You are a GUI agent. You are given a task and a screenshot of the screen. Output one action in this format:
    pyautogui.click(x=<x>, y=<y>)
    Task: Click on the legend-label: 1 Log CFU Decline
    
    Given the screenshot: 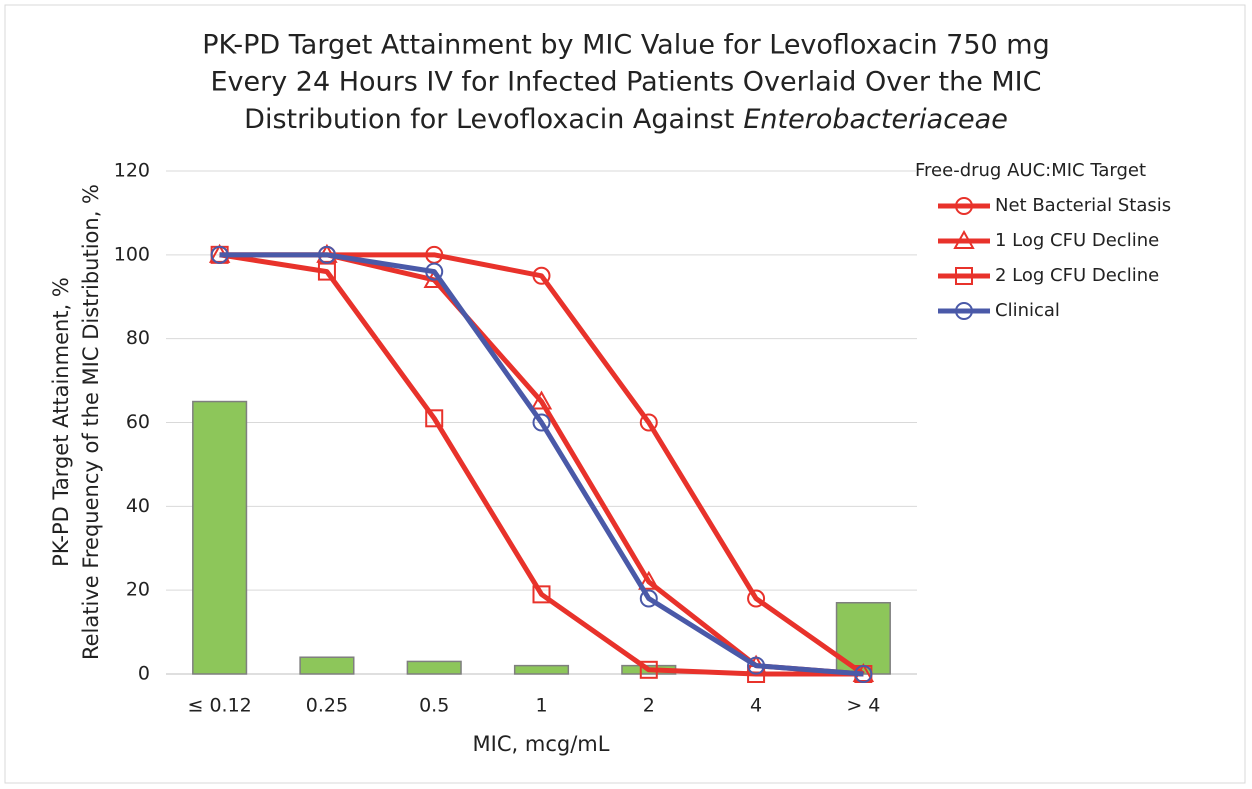 What is the action you would take?
    pyautogui.click(x=1077, y=240)
    